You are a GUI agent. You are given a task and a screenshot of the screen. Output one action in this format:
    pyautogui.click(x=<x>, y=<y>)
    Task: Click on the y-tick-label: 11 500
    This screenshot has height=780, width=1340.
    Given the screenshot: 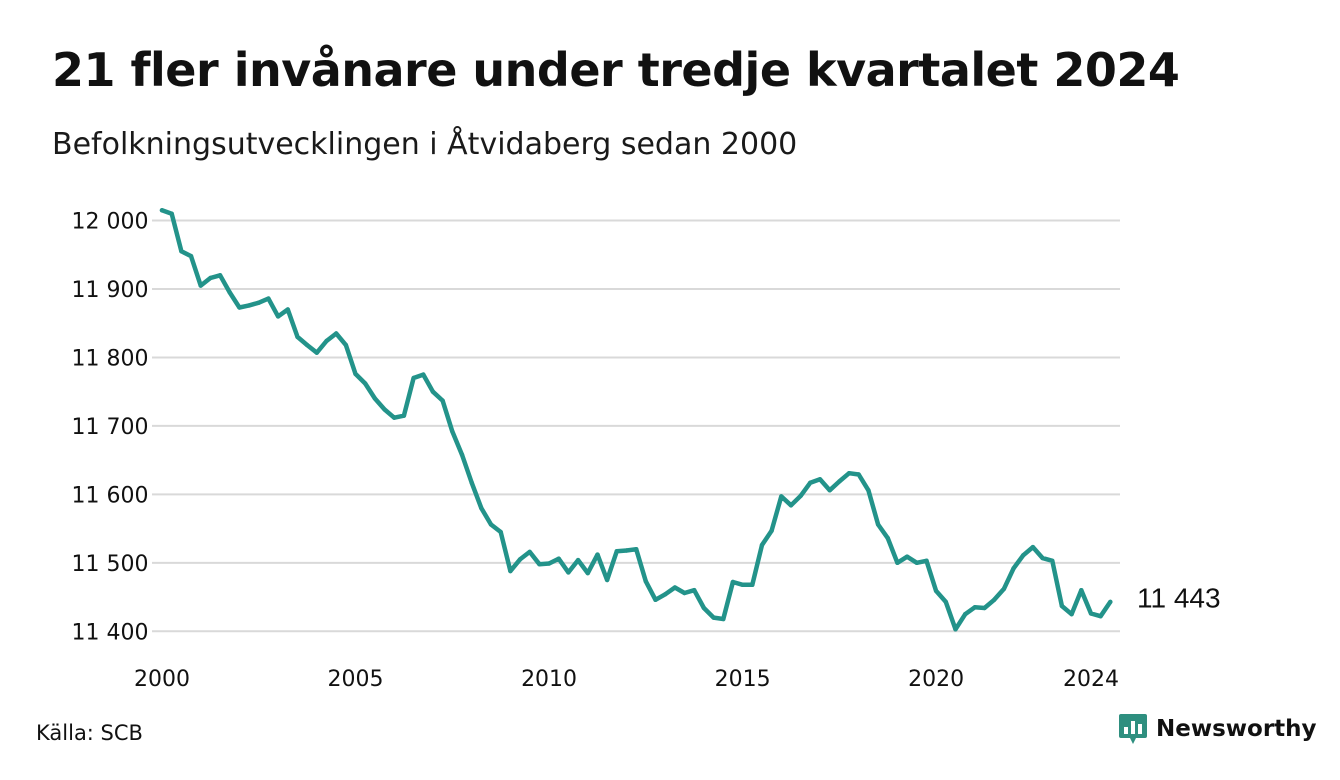 What is the action you would take?
    pyautogui.click(x=110, y=564)
    